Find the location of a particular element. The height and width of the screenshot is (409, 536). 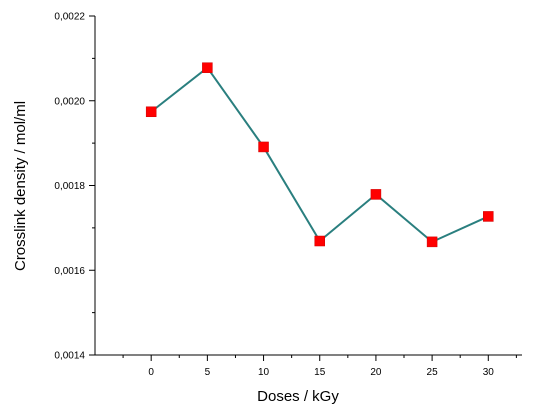

x-tick-label: 10 is located at coordinates (264, 372).